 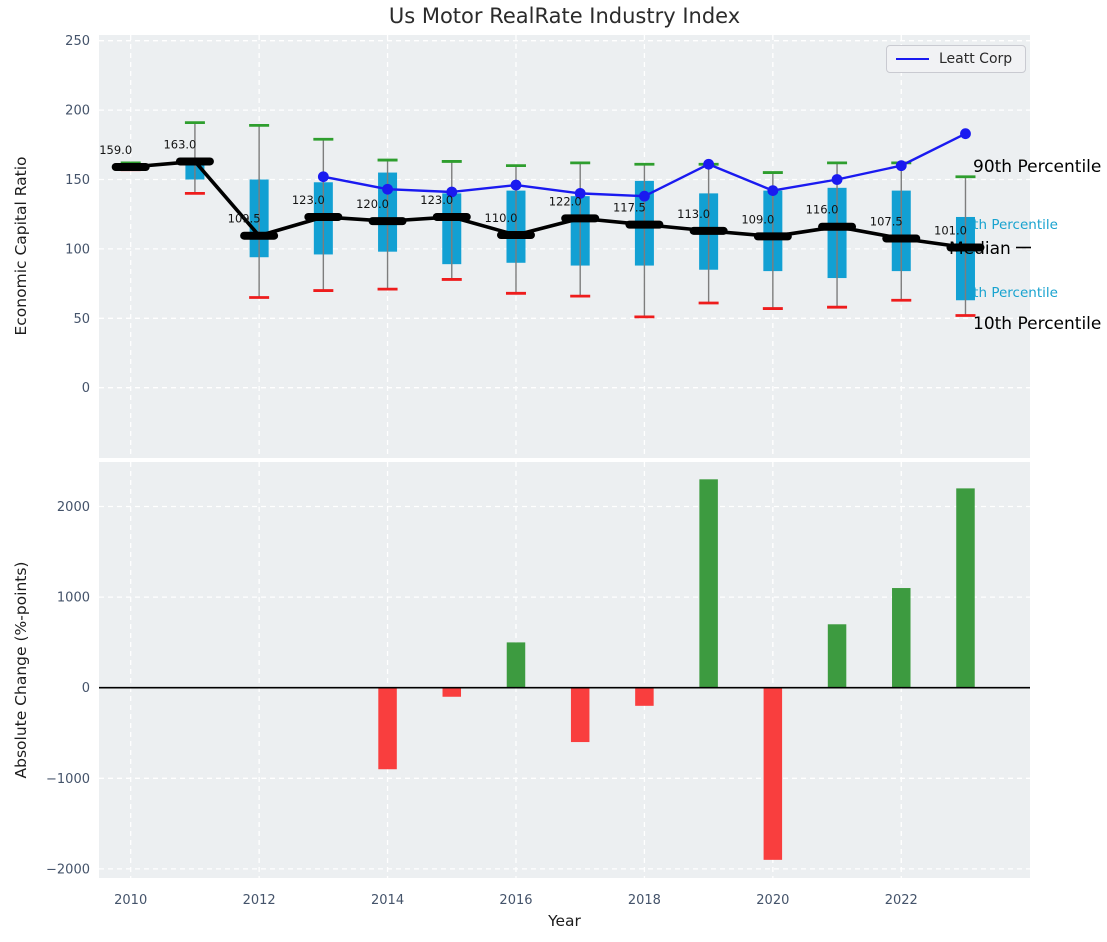 I want to click on median-value-label-2020: 109.0, so click(x=757, y=219).